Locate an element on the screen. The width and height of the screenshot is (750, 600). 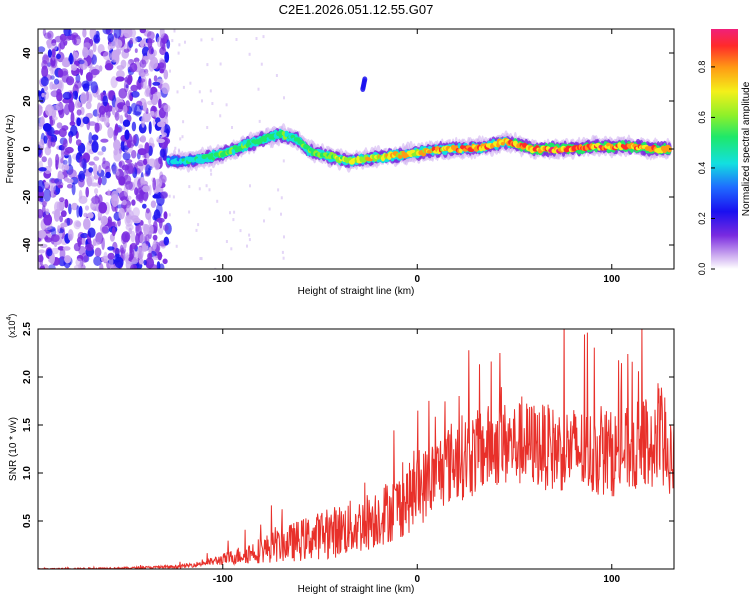
bottom-y-axis-label: SNR (10 * v/v) is located at coordinates (13, 449).